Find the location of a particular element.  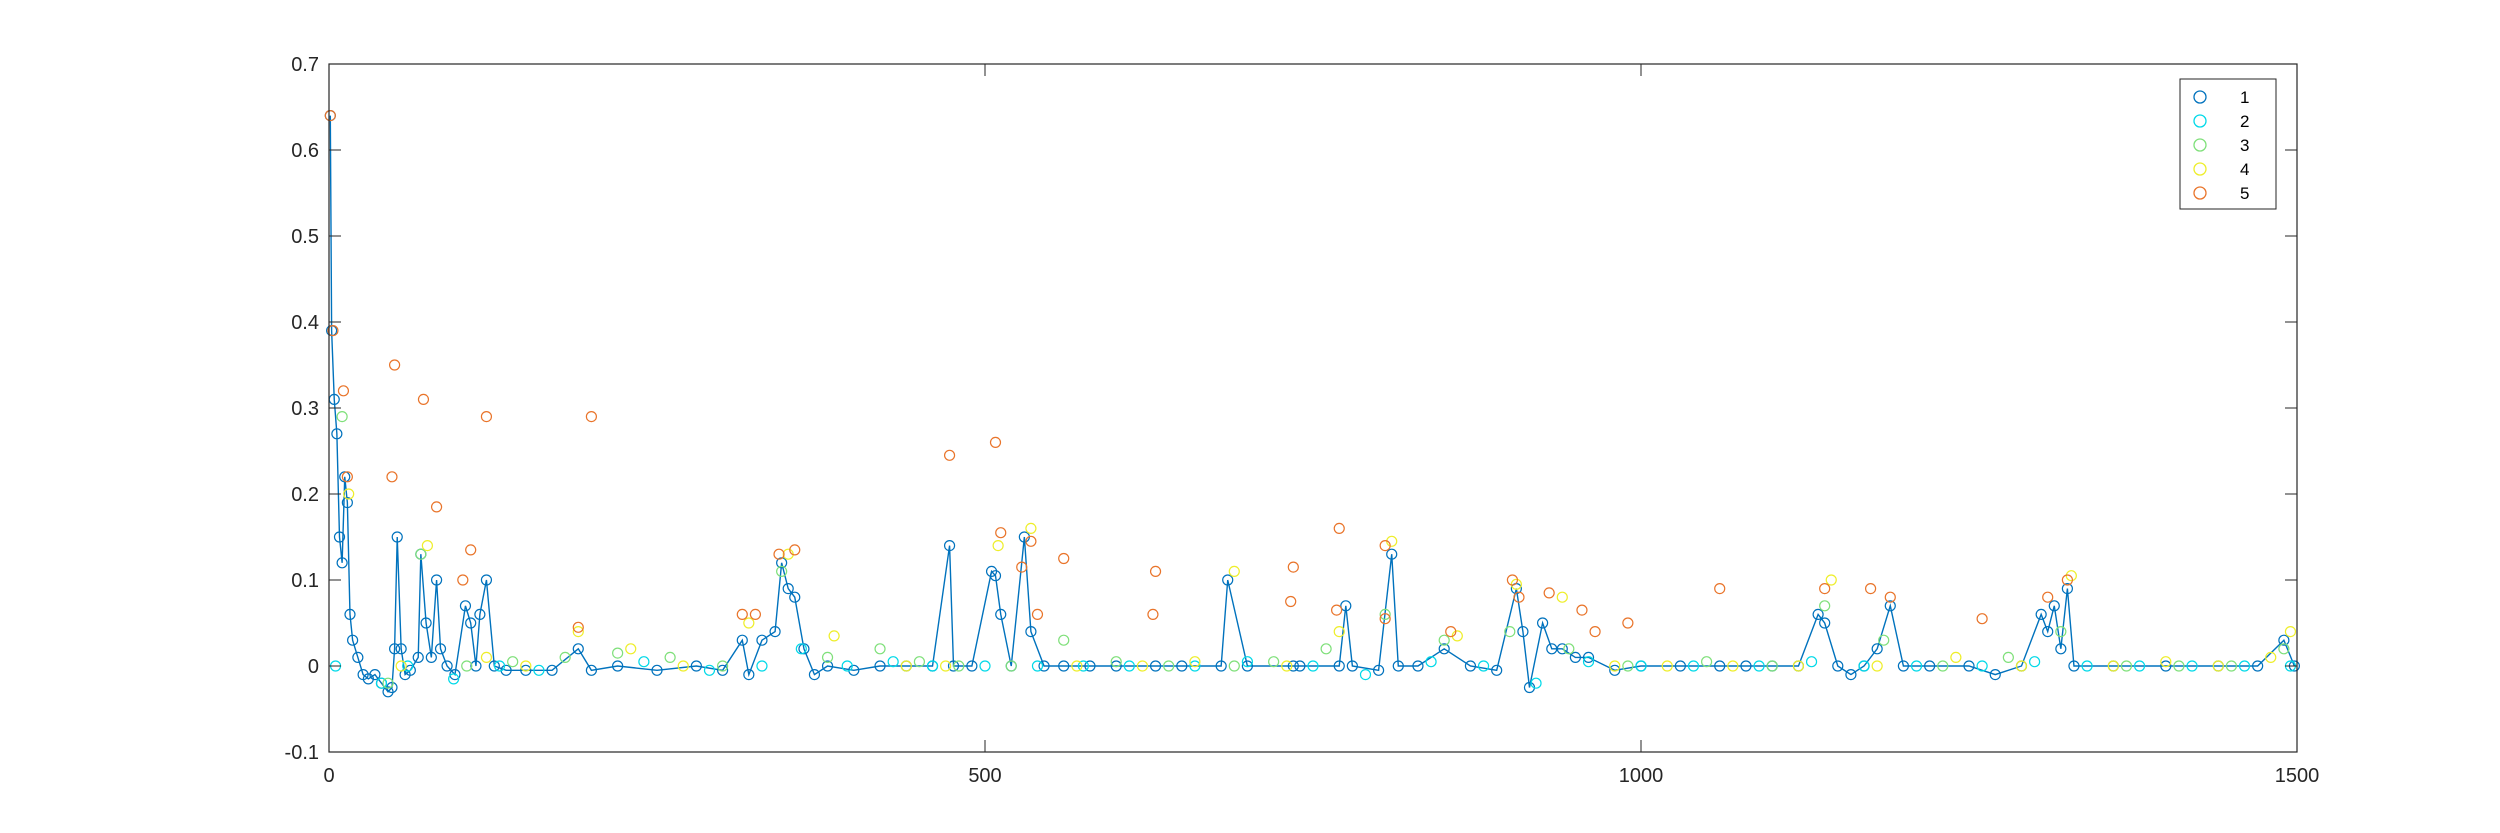

y-tick-label: 0.5 is located at coordinates (305, 237).